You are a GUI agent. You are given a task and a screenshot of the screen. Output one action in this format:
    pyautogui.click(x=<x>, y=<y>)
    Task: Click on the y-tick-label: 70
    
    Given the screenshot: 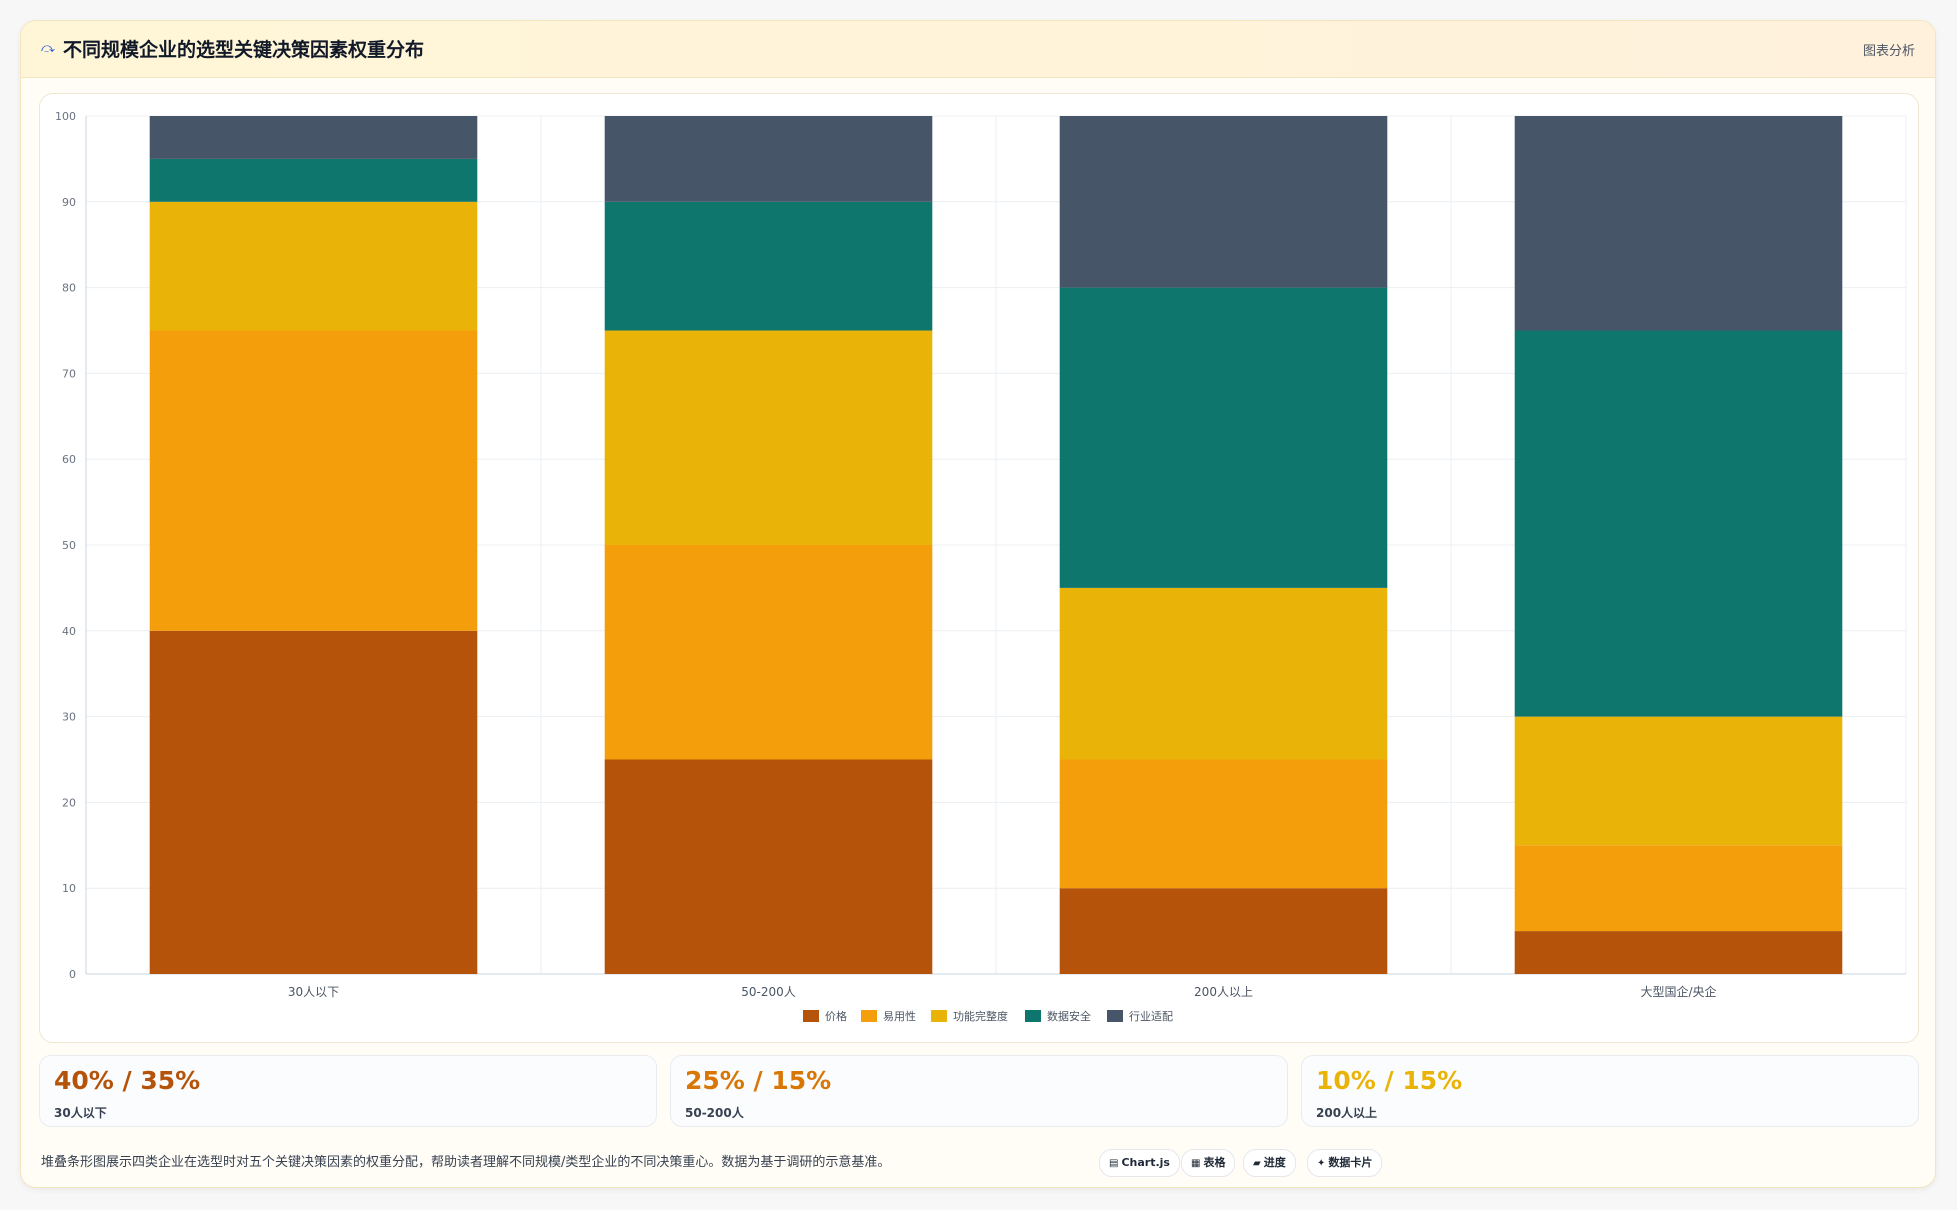 What is the action you would take?
    pyautogui.click(x=69, y=373)
    